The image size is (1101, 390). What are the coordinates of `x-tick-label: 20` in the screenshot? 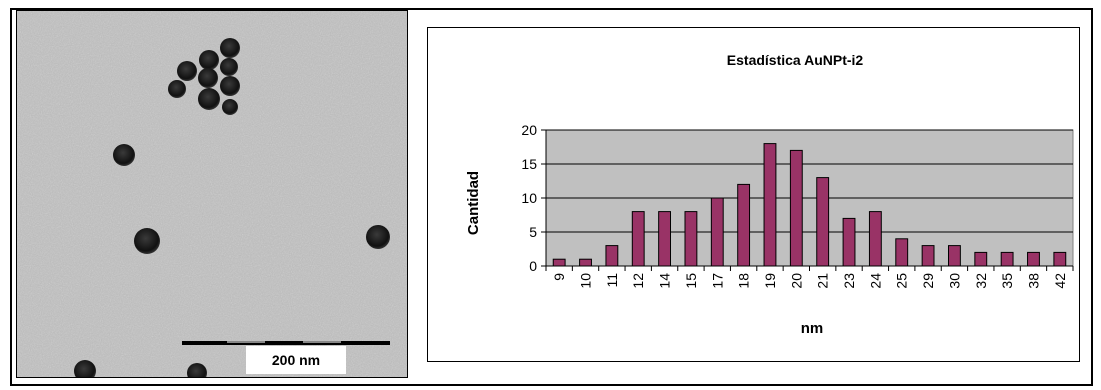 It's located at (796, 281).